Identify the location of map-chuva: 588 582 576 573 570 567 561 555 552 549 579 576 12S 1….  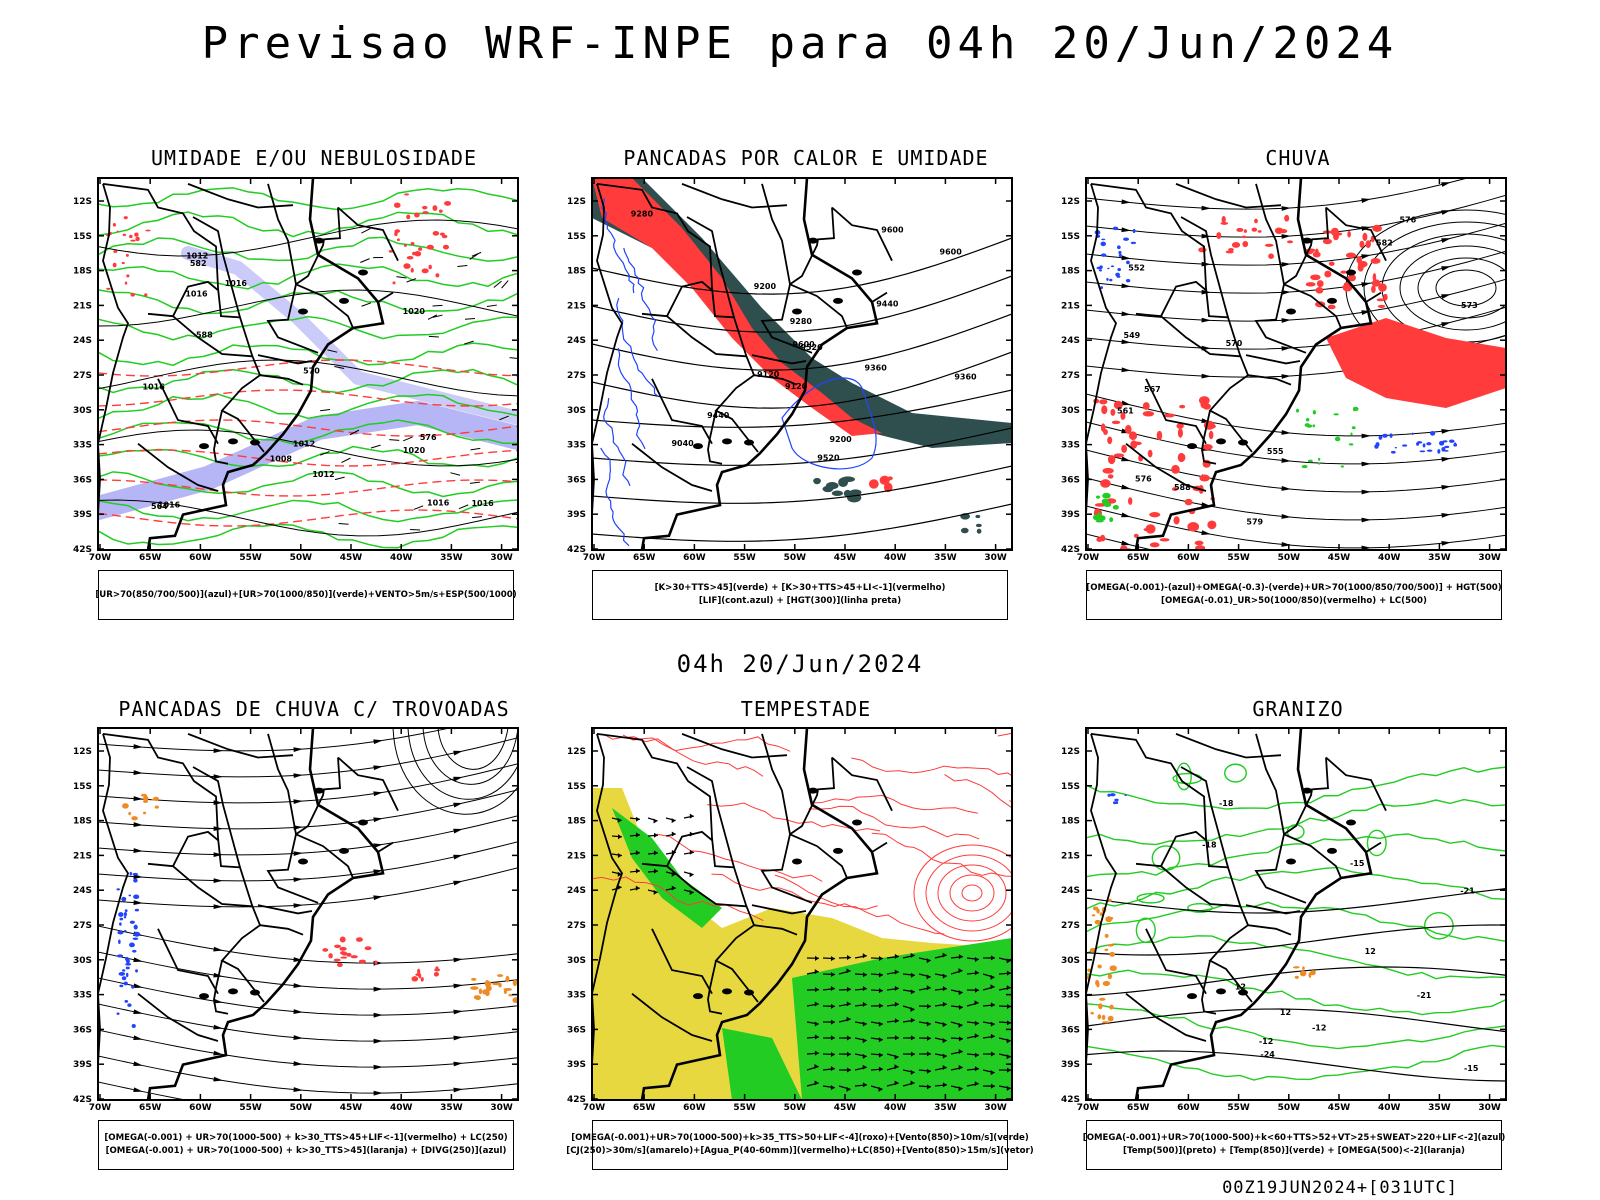
(1284, 370).